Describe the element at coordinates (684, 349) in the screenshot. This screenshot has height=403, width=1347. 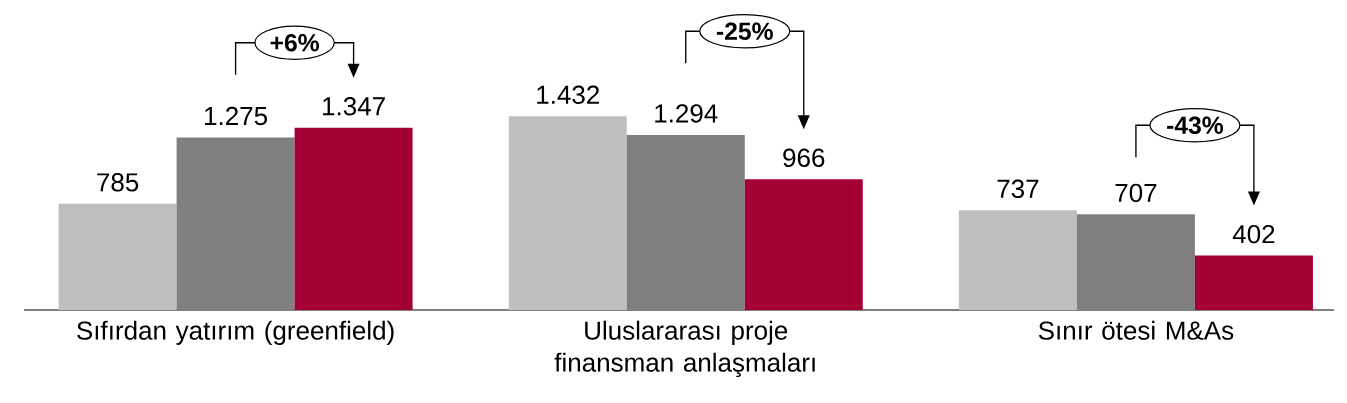
I see `x-tick-label: Uluslararası proje finansman anlaşmaları` at that location.